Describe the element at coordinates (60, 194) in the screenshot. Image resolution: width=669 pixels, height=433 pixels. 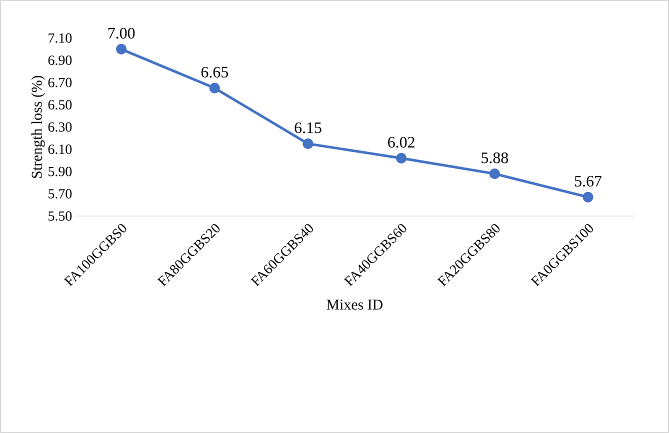
I see `y-tick-label: 5.70` at that location.